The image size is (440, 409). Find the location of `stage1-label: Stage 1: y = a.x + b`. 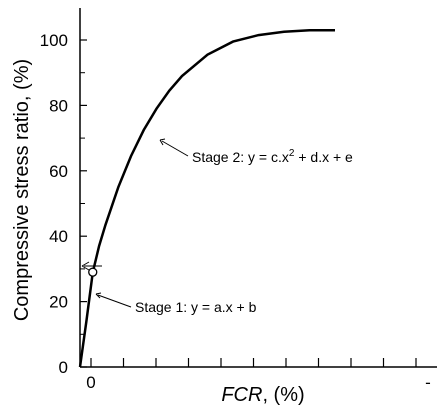

stage1-label: Stage 1: y = a.x + b is located at coordinates (196, 307).